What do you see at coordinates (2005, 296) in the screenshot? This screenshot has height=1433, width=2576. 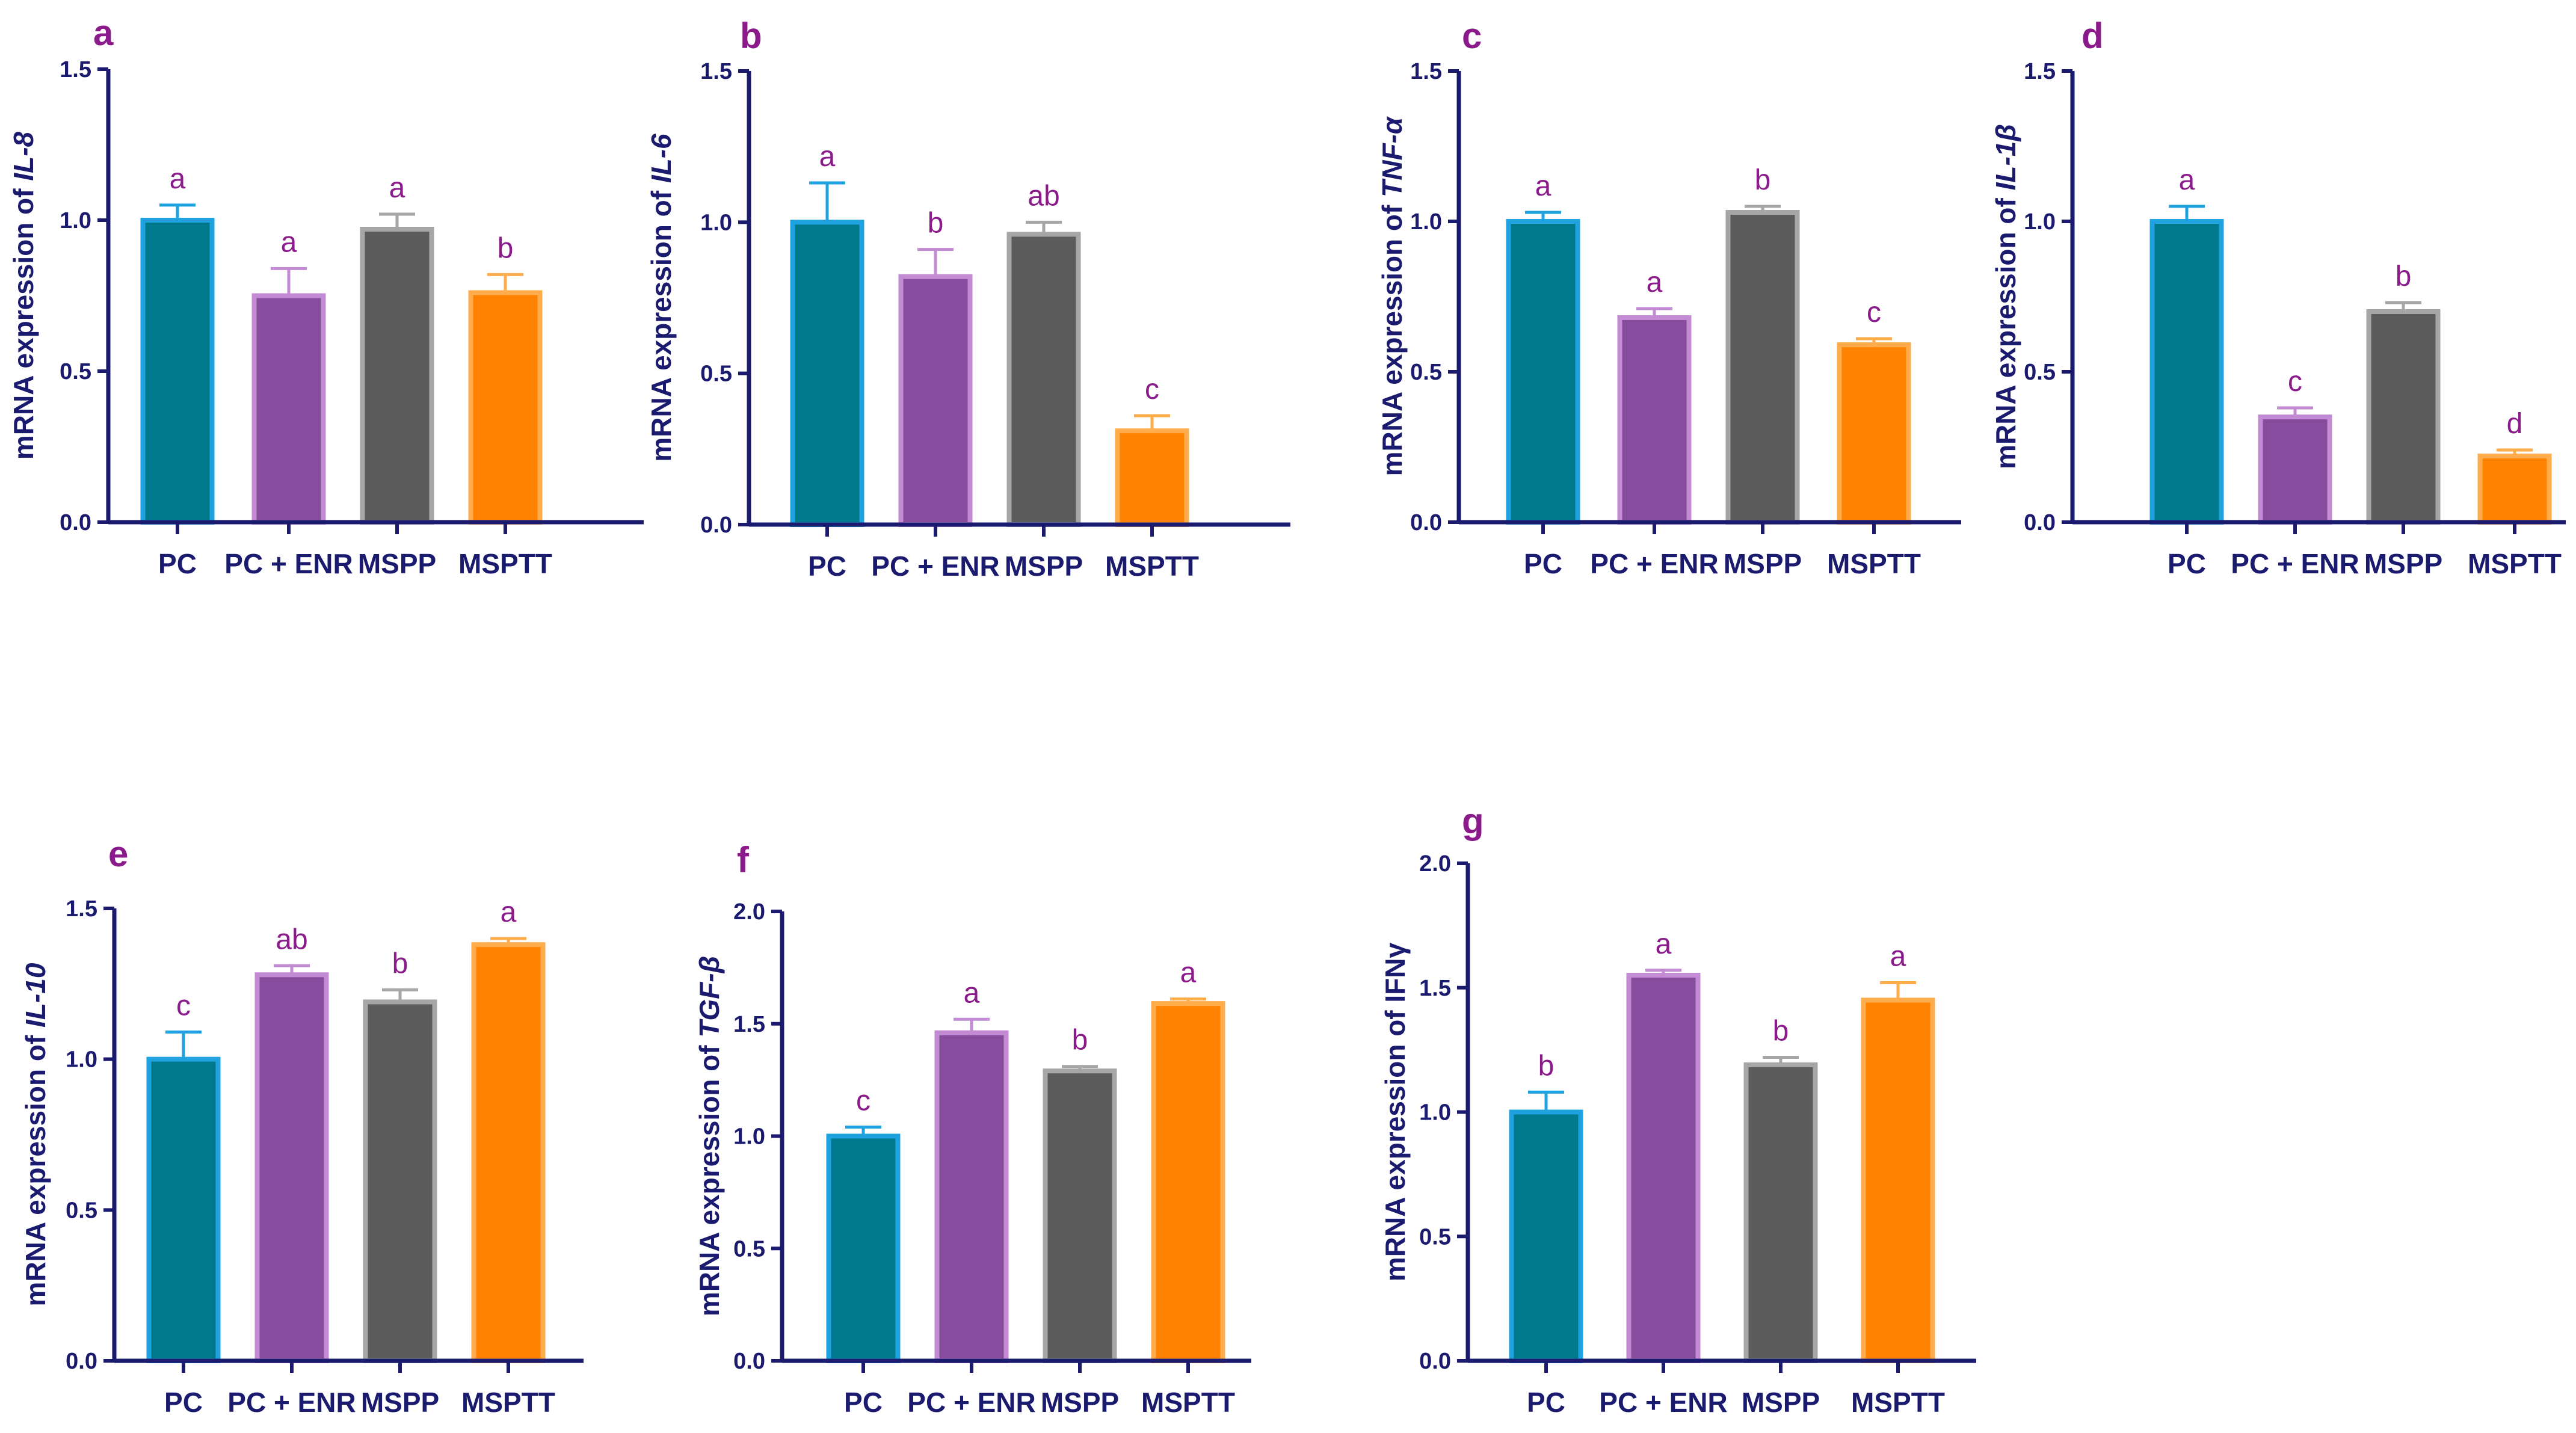 I see `y-axis-label: mRNA expression of IL-1β` at bounding box center [2005, 296].